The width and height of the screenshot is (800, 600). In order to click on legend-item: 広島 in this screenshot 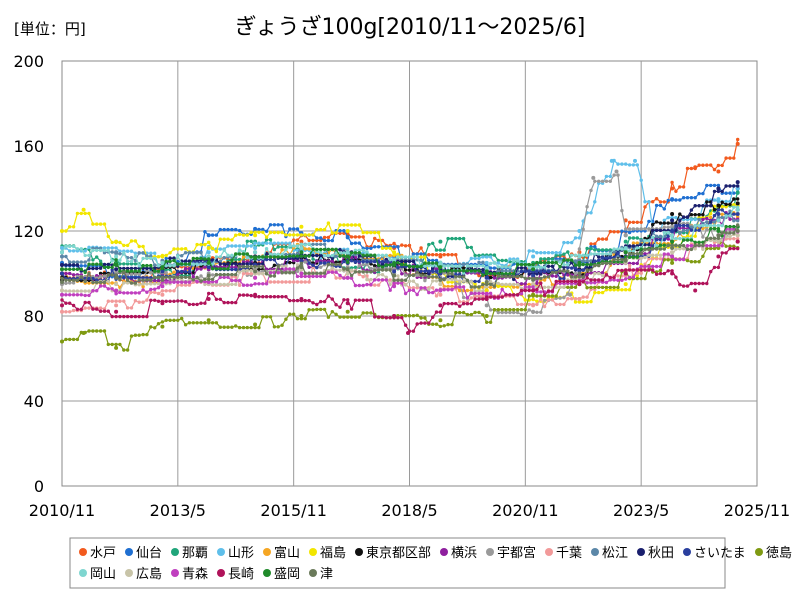, I will do `click(143, 574)`.